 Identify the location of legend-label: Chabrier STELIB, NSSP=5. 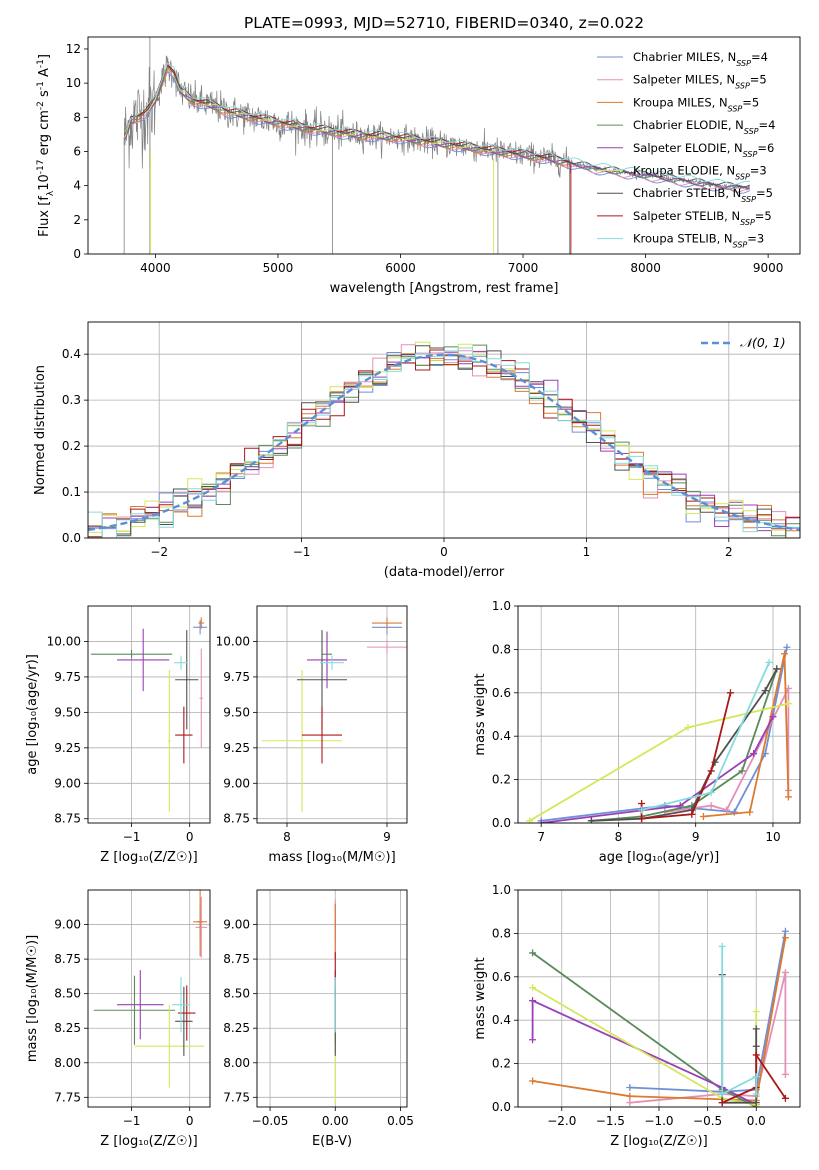
(703, 195).